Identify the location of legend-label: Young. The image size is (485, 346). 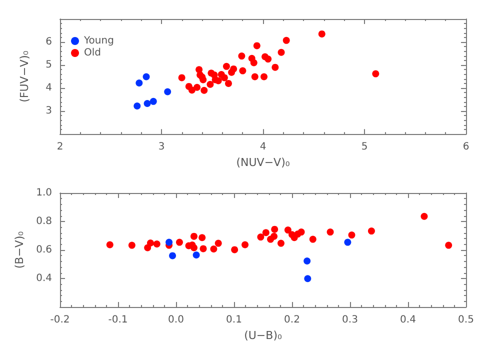
(98, 41).